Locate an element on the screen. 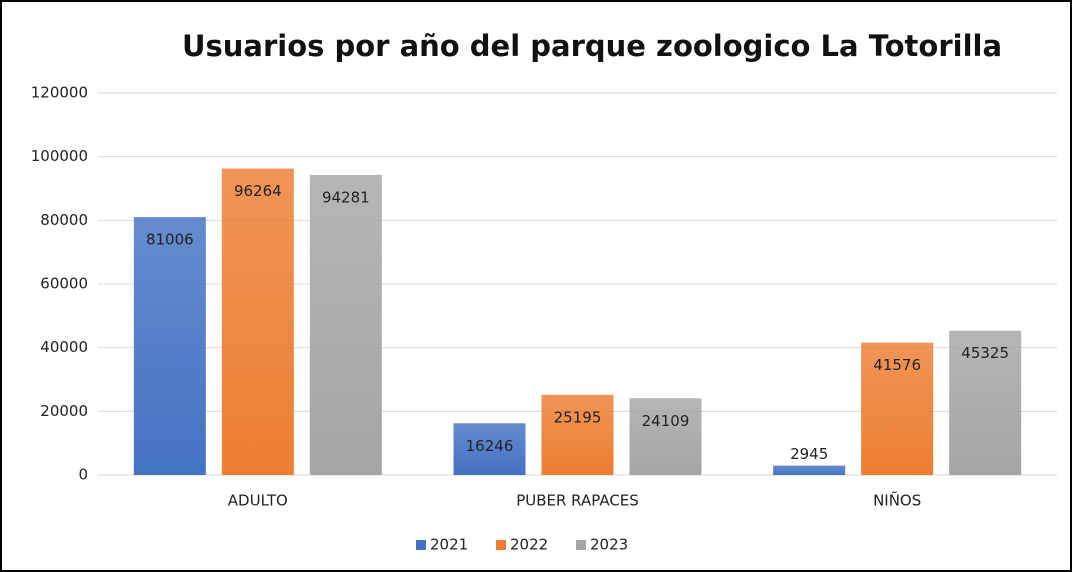 The width and height of the screenshot is (1072, 572). data-label: 2945 is located at coordinates (809, 454).